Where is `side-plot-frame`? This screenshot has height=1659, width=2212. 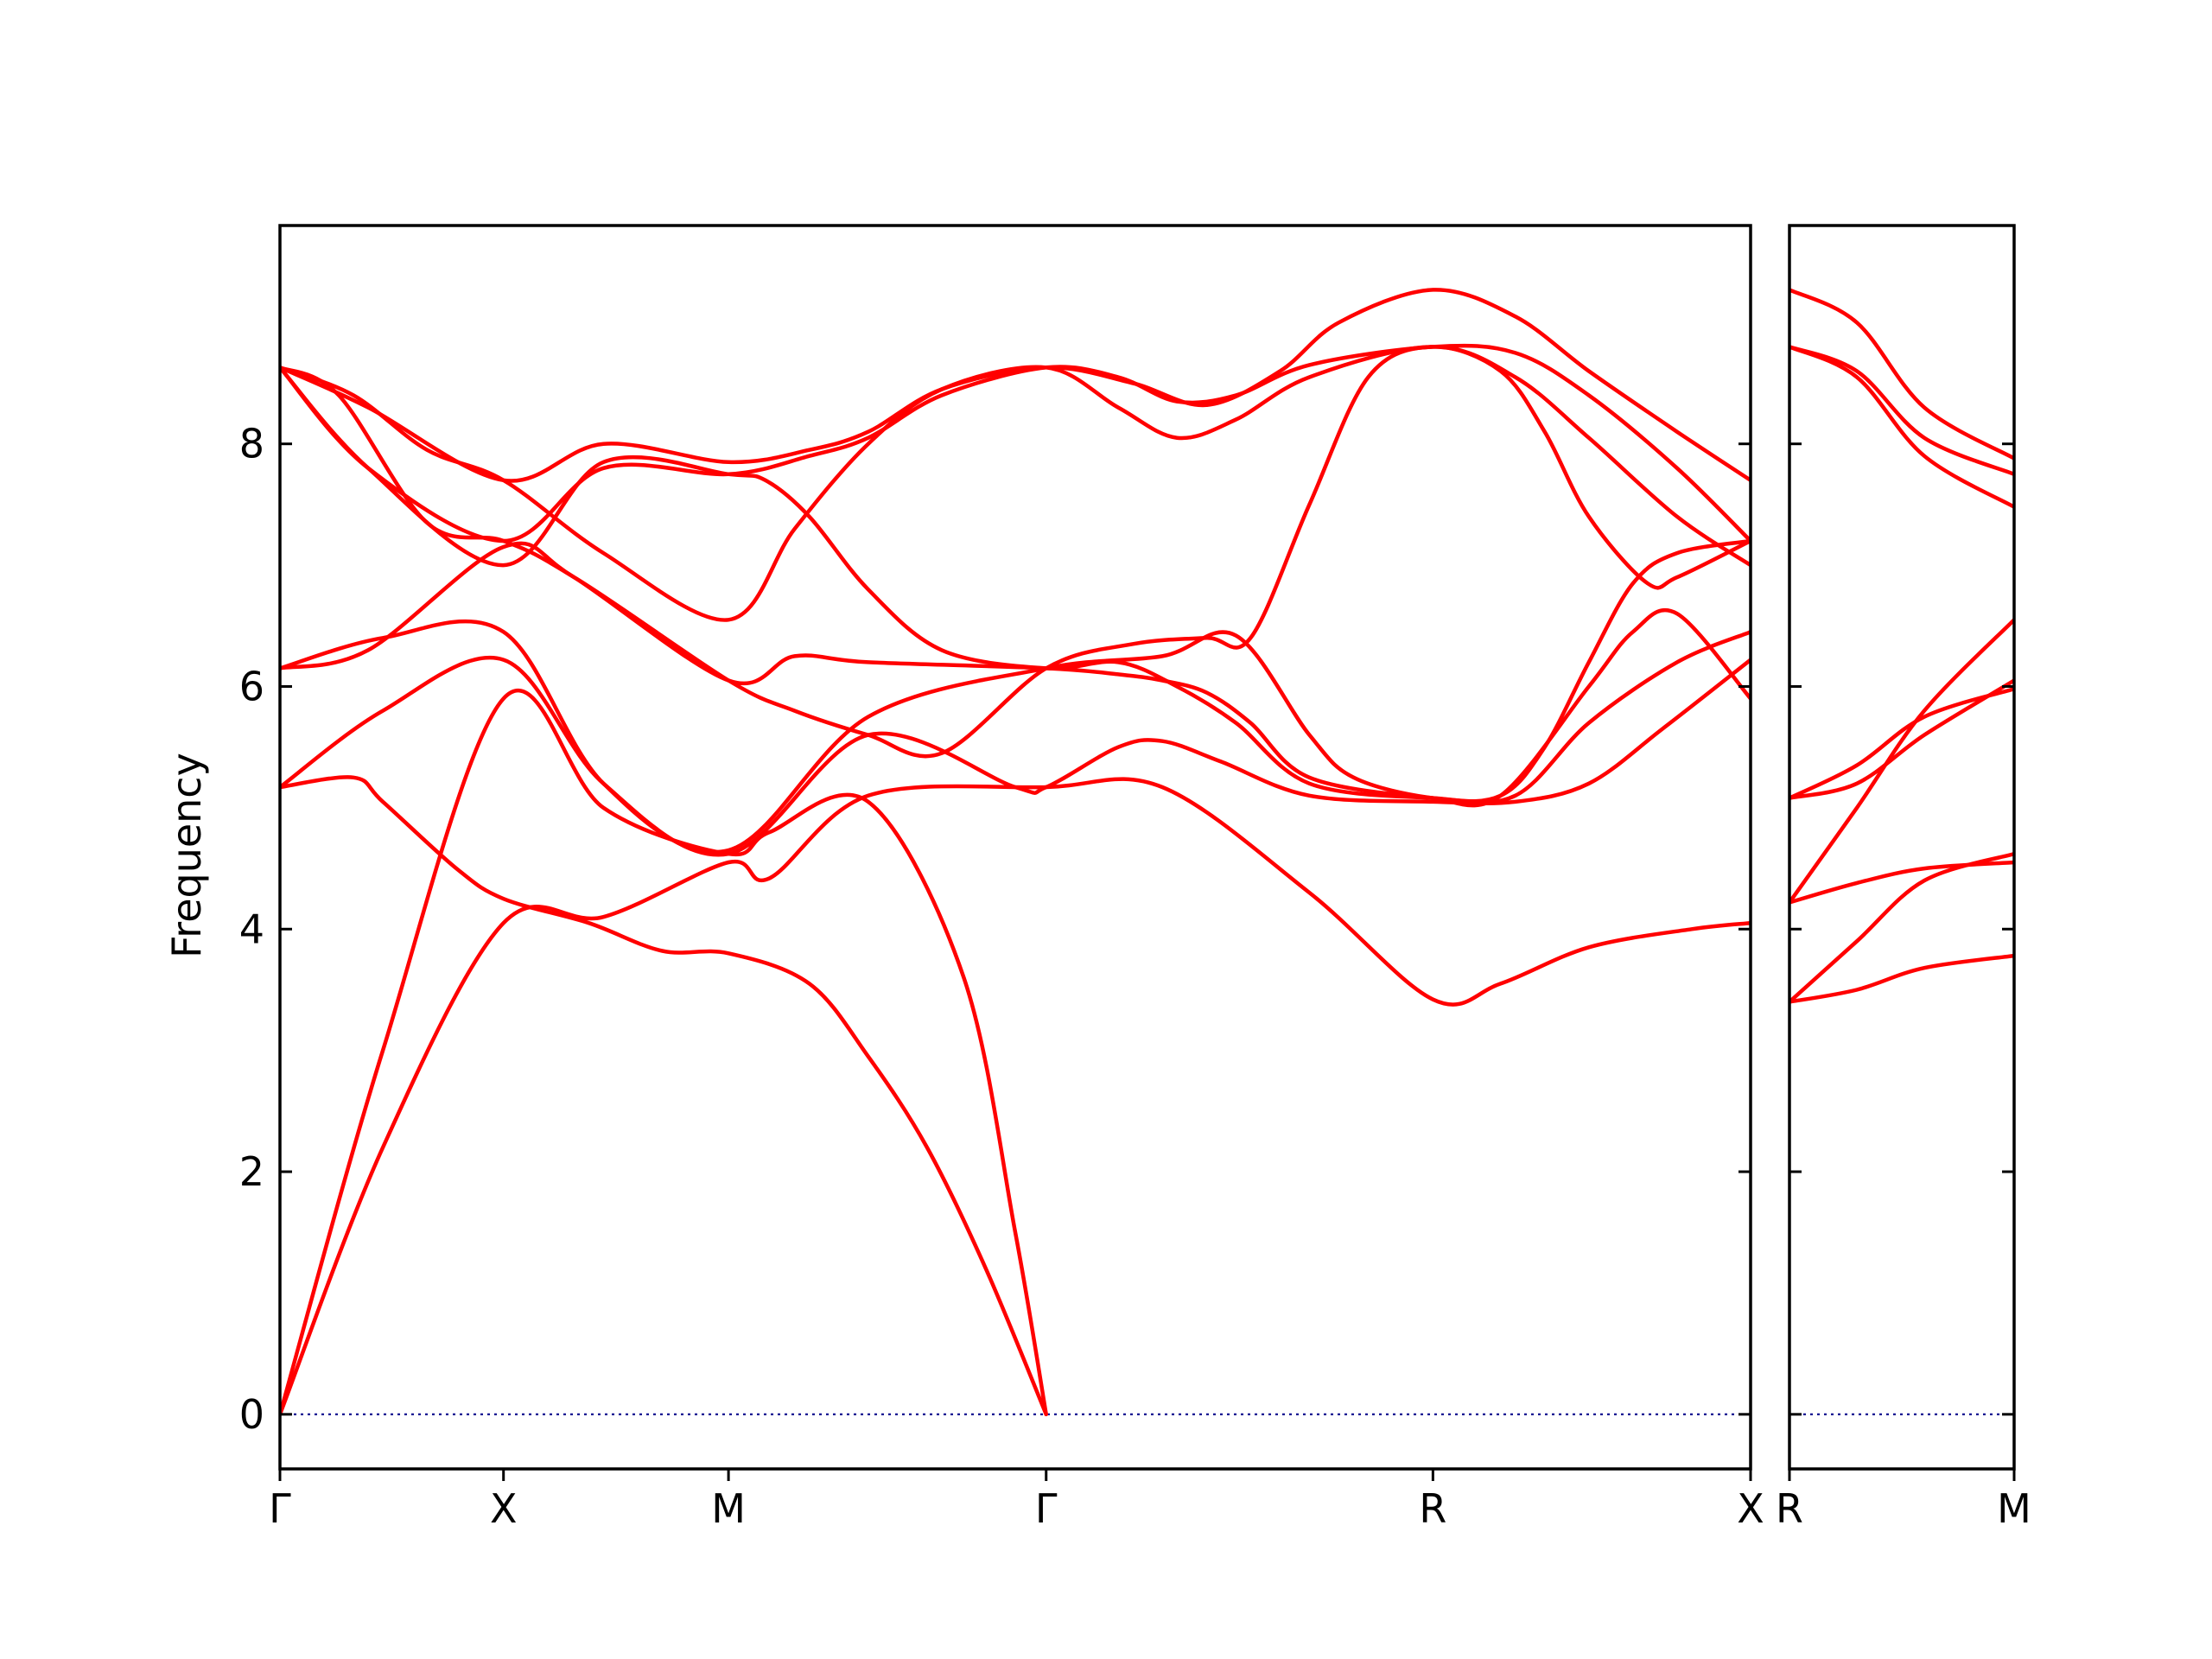 side-plot-frame is located at coordinates (1902, 847).